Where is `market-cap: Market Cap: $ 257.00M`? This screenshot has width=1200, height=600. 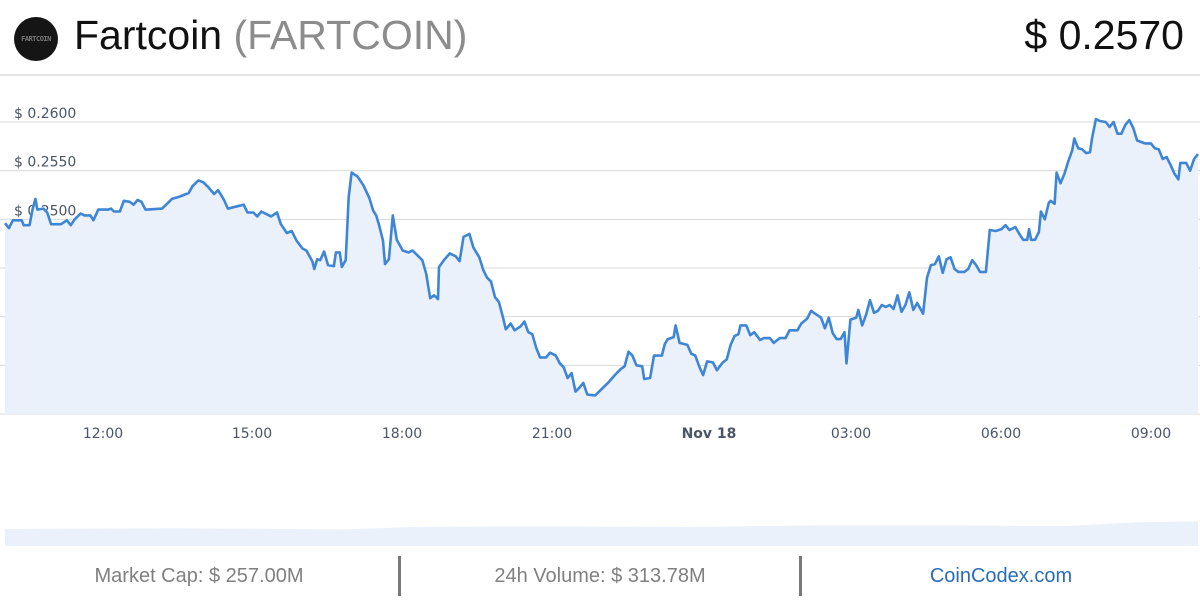
market-cap: Market Cap: $ 257.00M is located at coordinates (199, 575).